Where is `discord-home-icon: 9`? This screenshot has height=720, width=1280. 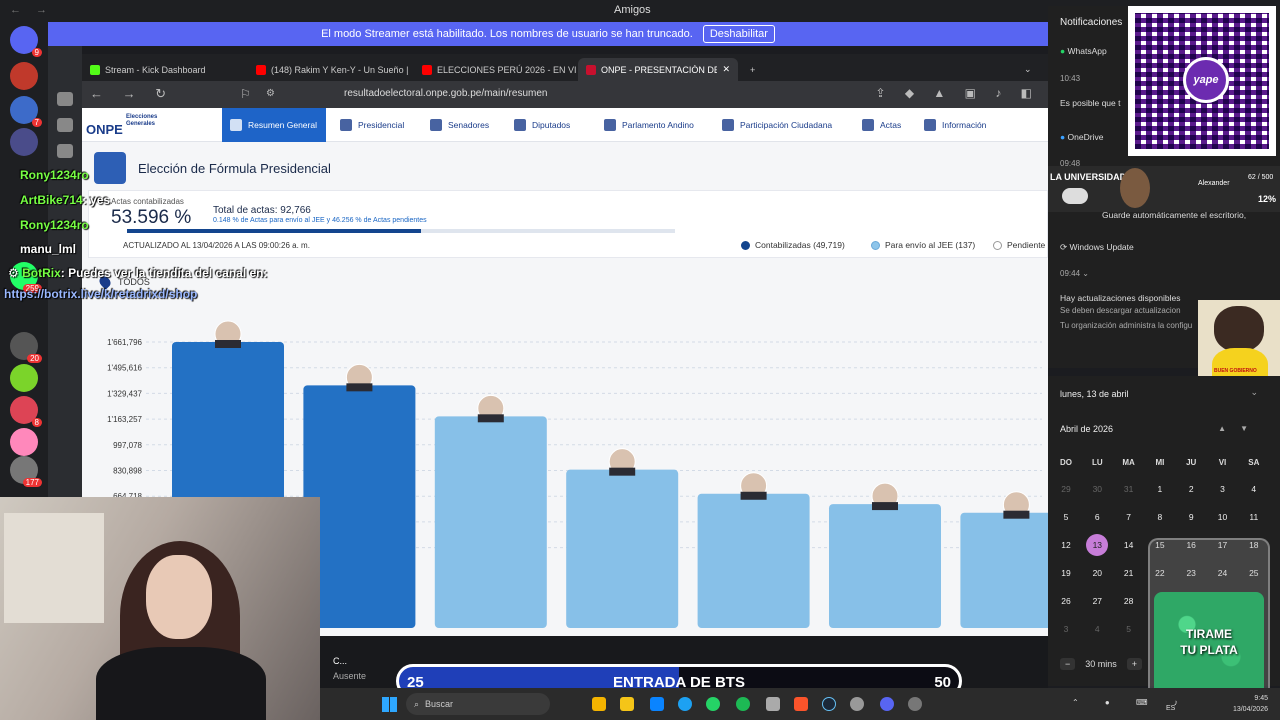 discord-home-icon: 9 is located at coordinates (26, 41).